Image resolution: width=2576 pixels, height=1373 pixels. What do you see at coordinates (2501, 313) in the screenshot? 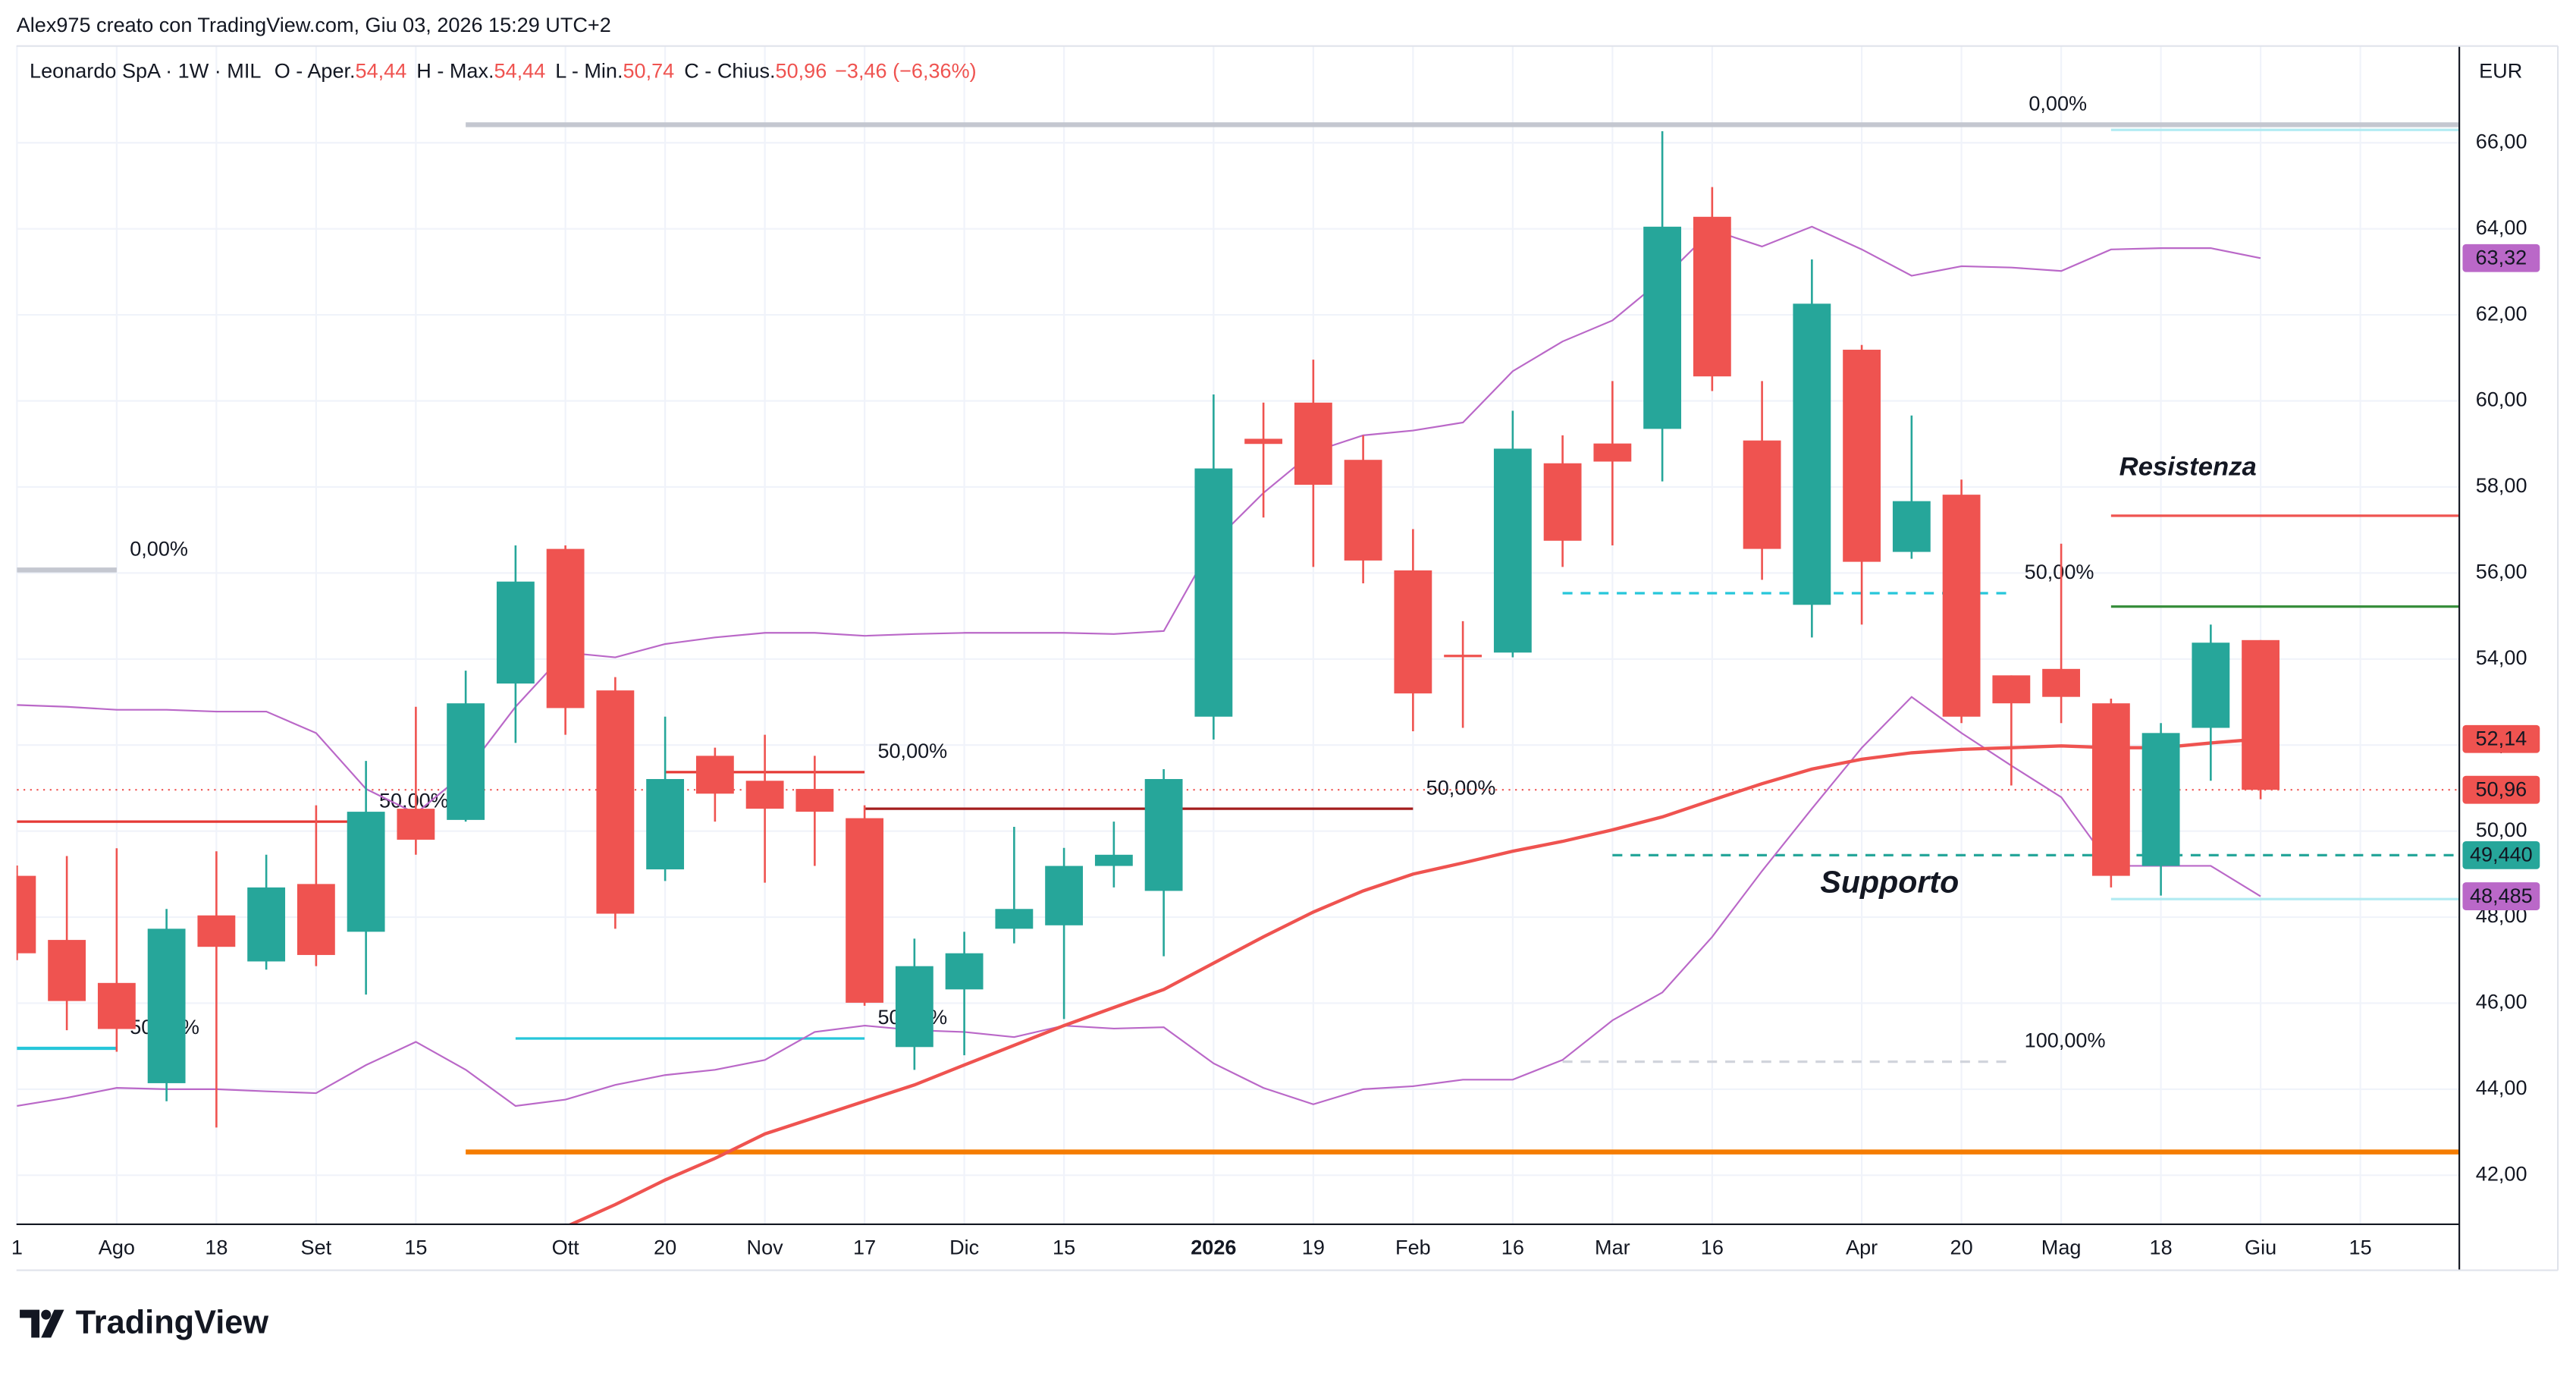
I see `y-tick-label: 62,00` at bounding box center [2501, 313].